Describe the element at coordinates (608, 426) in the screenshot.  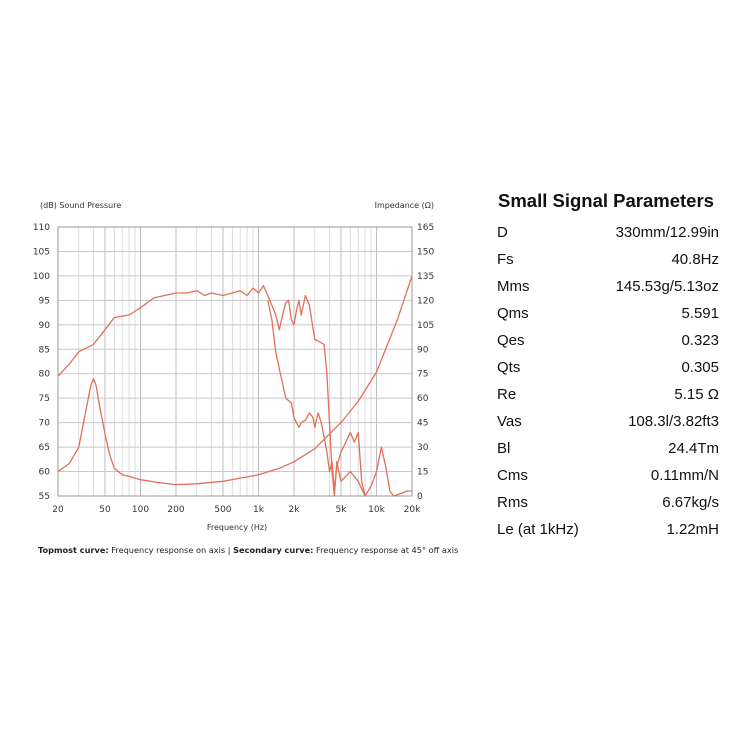
I see `parameter-row: Vas 108.3l/3.82ft3` at that location.